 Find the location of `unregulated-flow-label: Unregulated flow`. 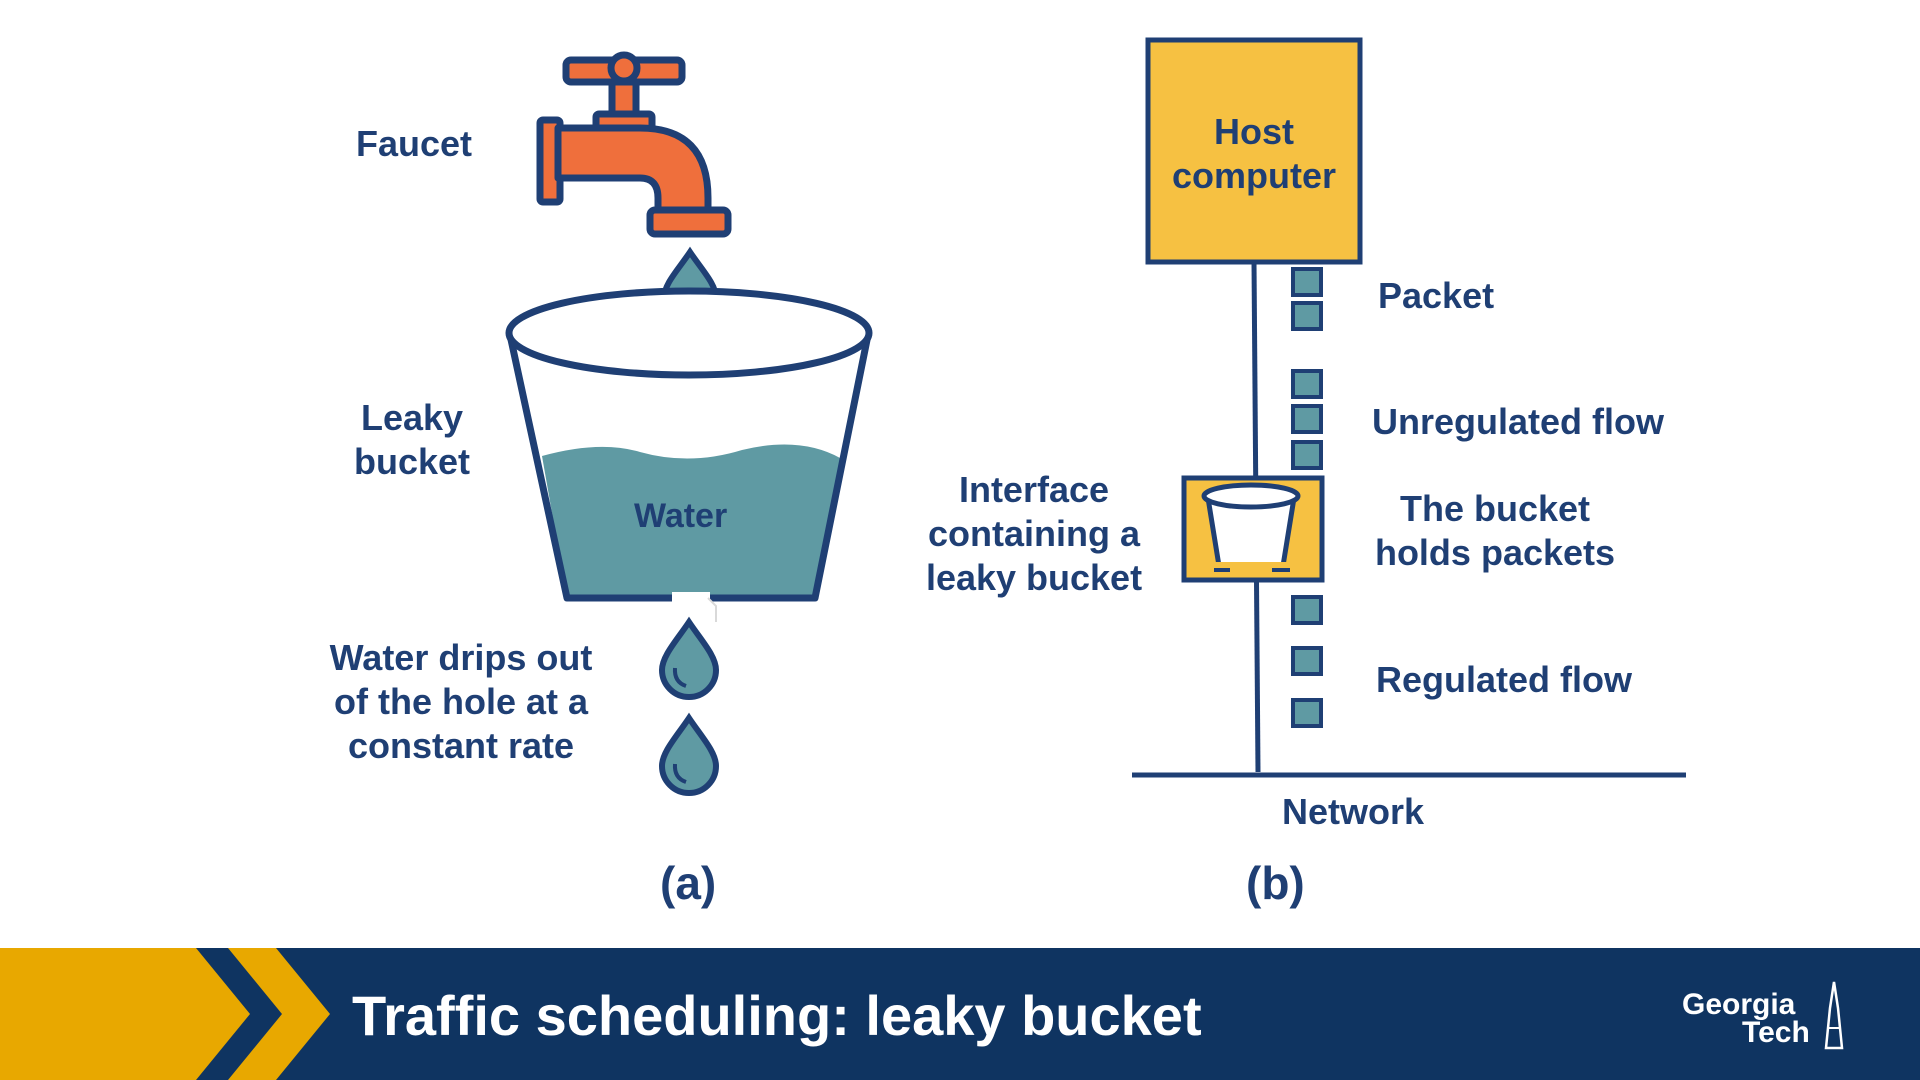

unregulated-flow-label: Unregulated flow is located at coordinates (1518, 421).